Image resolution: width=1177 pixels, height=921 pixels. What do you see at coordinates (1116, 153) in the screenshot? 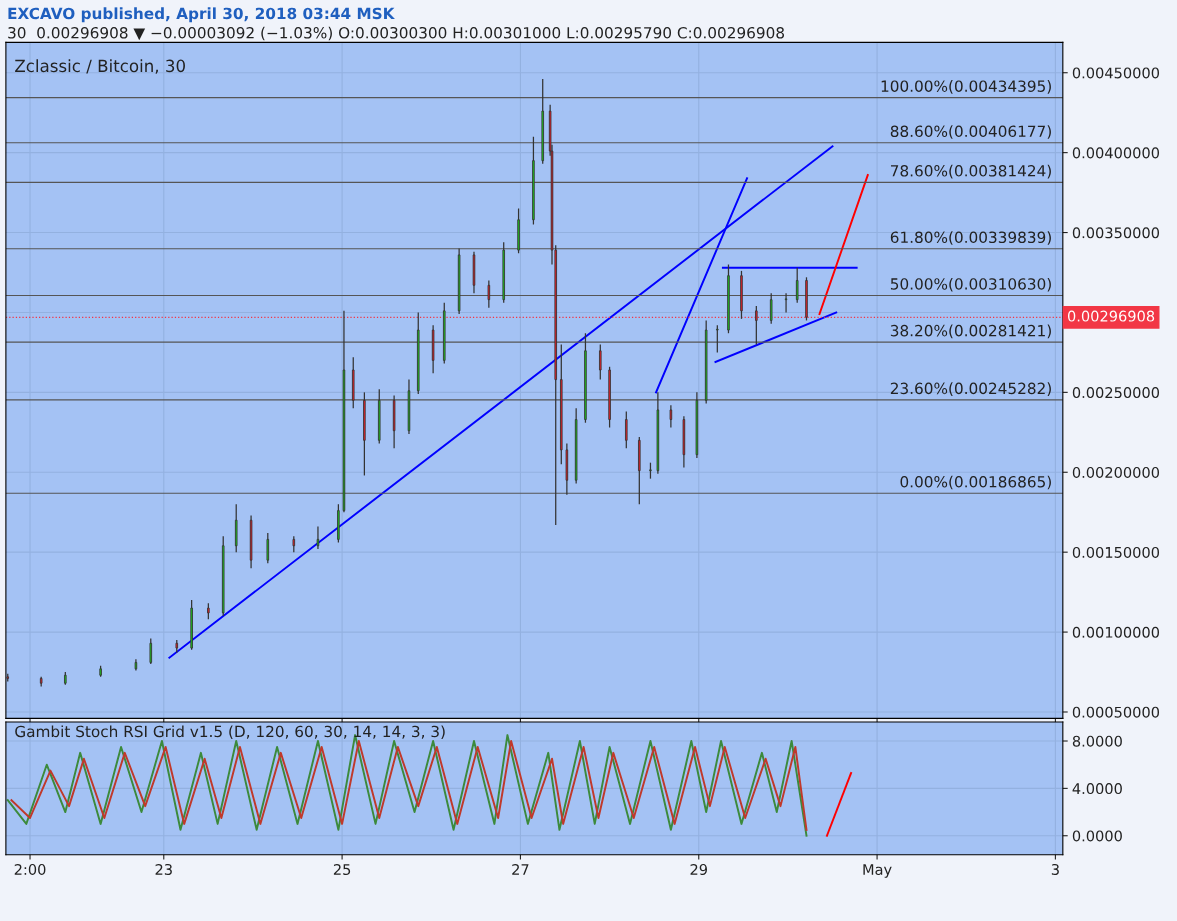
I see `y-tick-label: 0.00400000` at bounding box center [1116, 153].